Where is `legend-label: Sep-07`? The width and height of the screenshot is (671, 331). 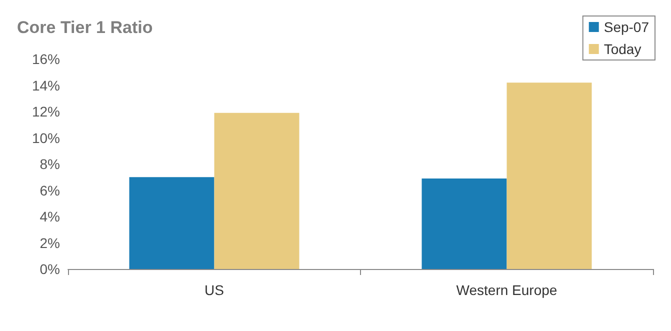 legend-label: Sep-07 is located at coordinates (627, 27).